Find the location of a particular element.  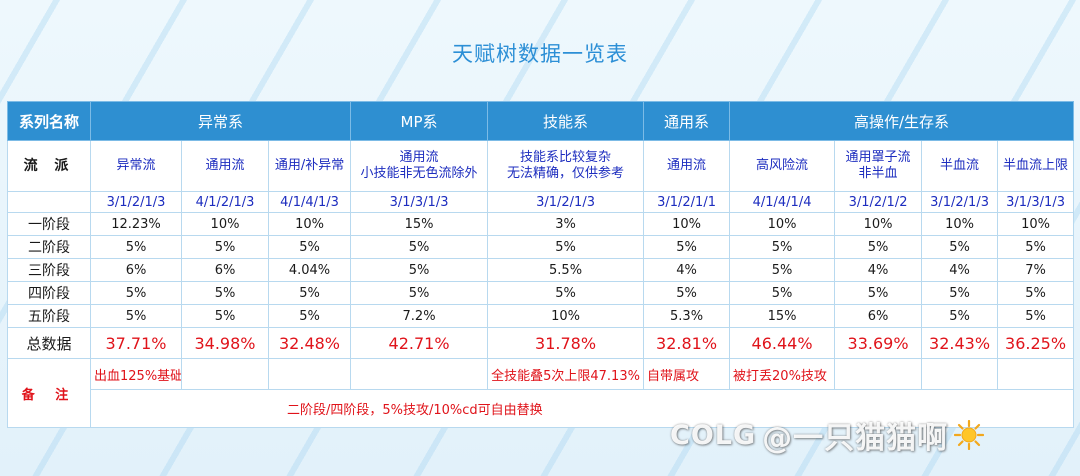

total-cell: 37.71% is located at coordinates (136, 343).